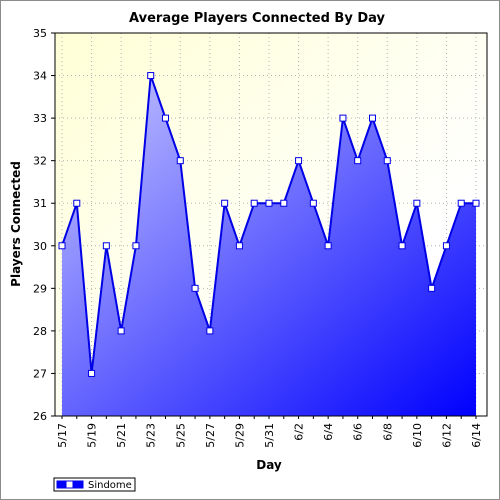 Image resolution: width=500 pixels, height=500 pixels. I want to click on y-tick-label: 32, so click(40, 161).